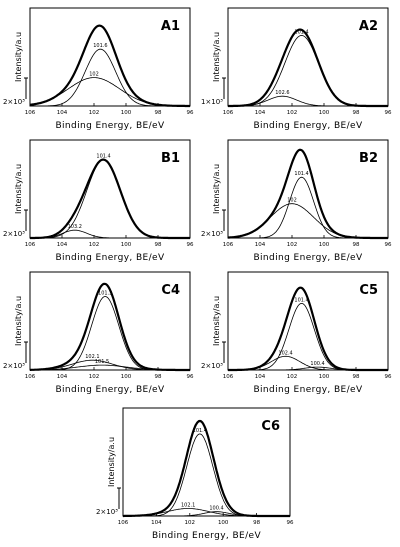 Image resolution: width=400 pixels, height=547 pixels. Describe the element at coordinates (105, 294) in the screenshot. I see `peak-label: 101.3` at that location.